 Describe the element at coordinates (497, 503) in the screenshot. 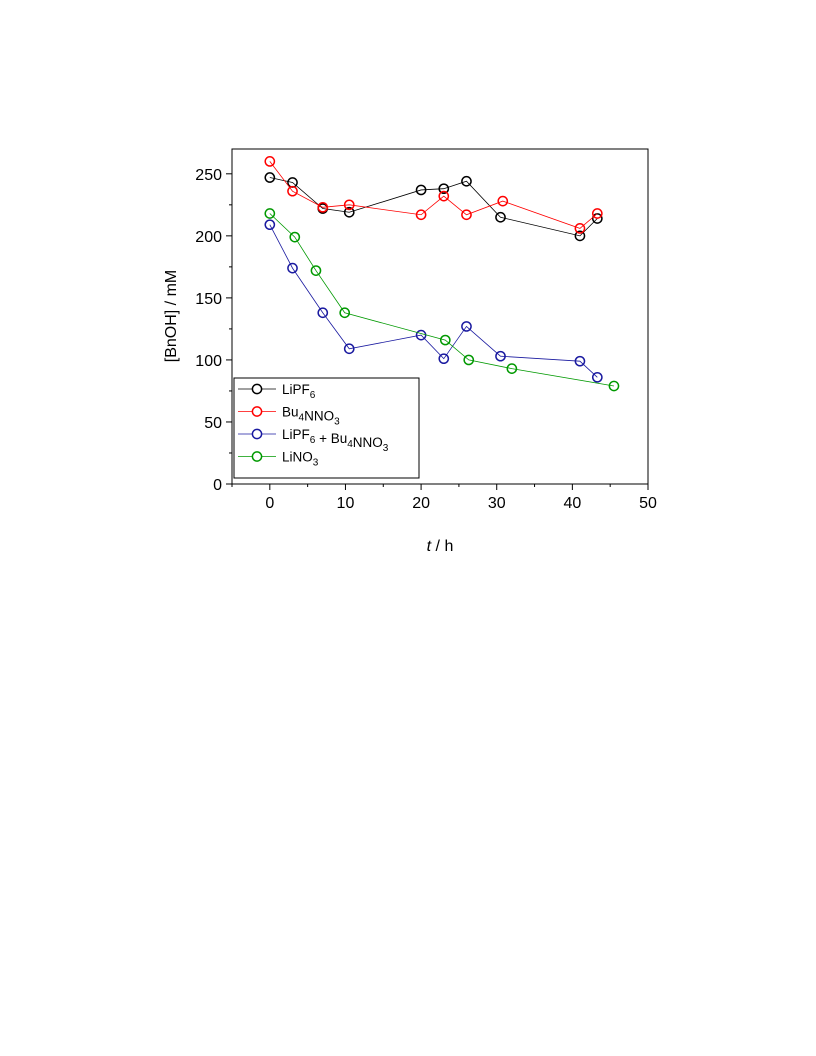

I see `x-tick-label: 30` at that location.